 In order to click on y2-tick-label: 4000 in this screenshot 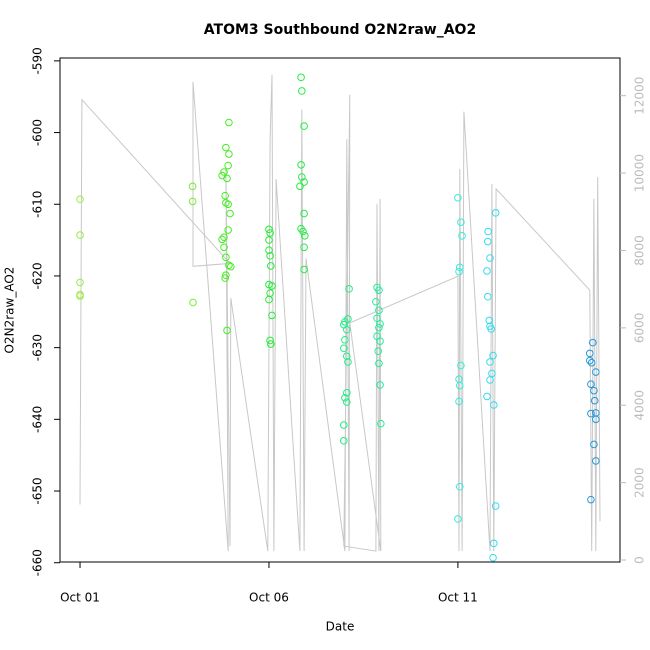, I will do `click(640, 405)`.